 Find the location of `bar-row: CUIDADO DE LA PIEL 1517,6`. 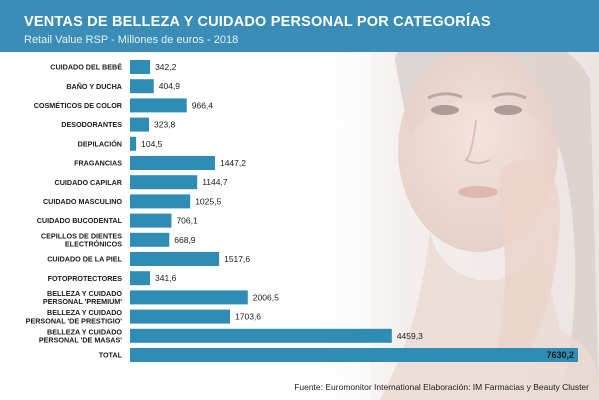

bar-row: CUIDADO DE LA PIEL 1517,6 is located at coordinates (148, 259).